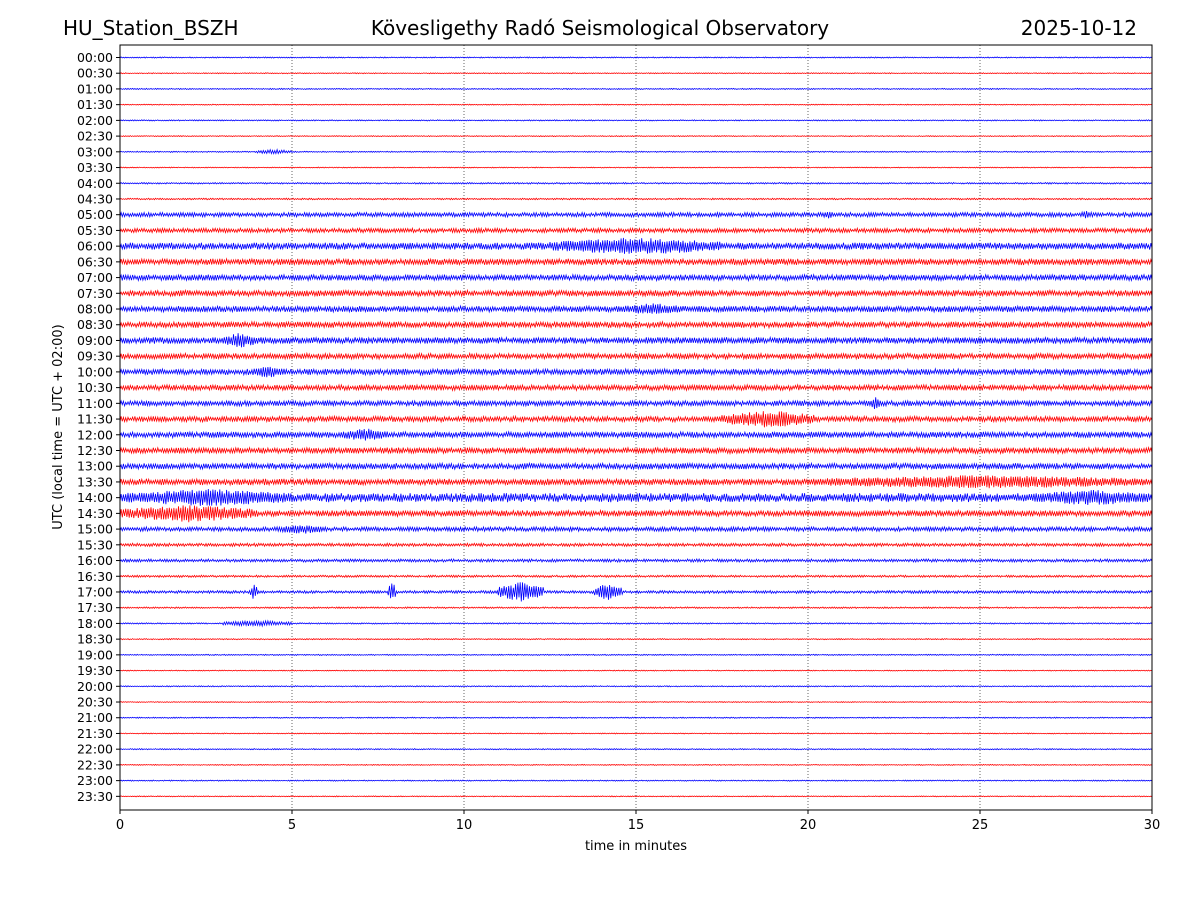  Describe the element at coordinates (95, 151) in the screenshot. I see `row-label-0300: 03:00` at that location.